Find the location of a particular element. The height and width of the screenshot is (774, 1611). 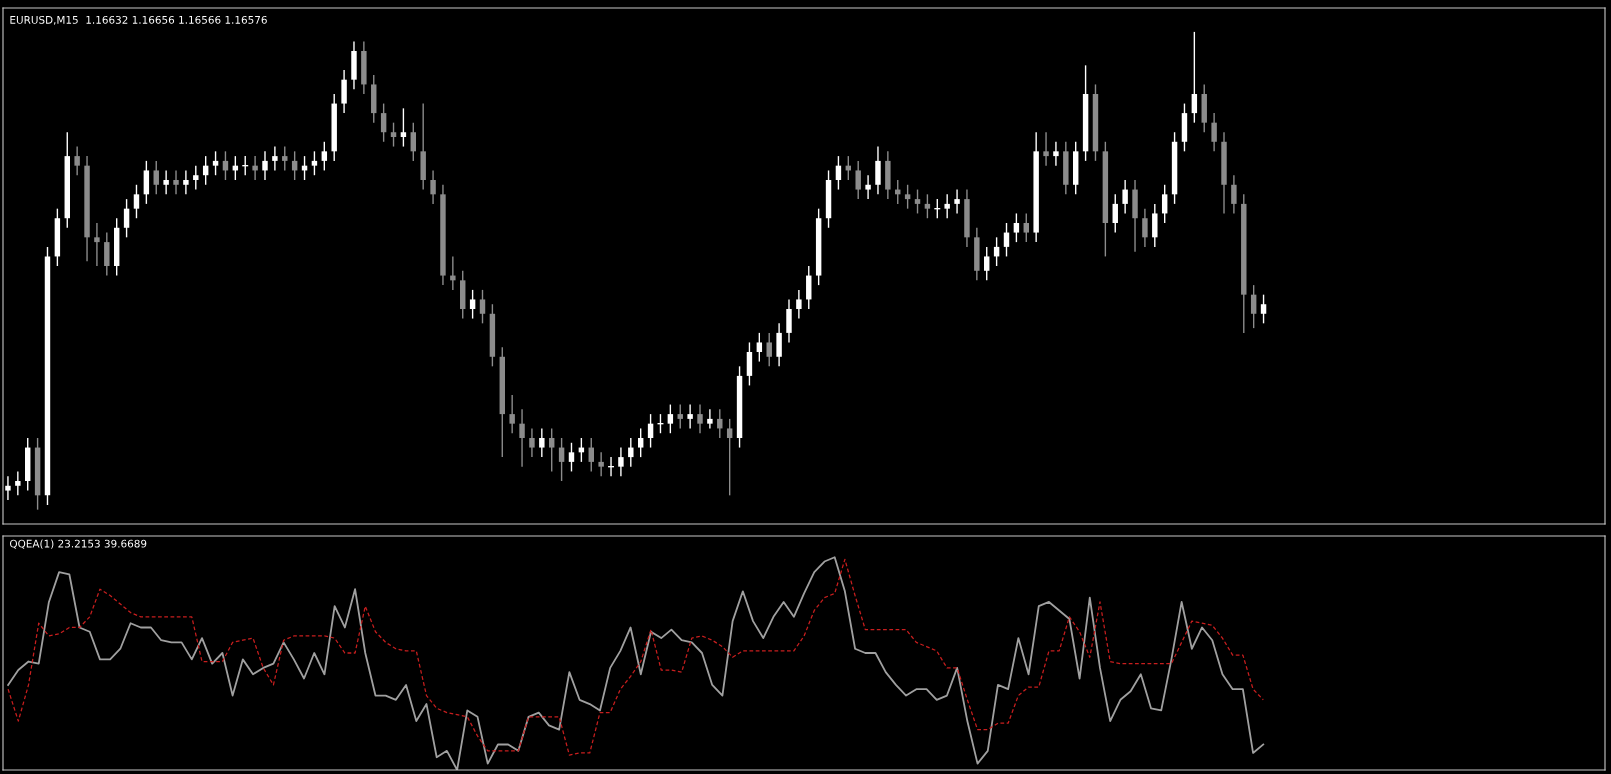

chart-title: EURUSD,M15 1.16632 1.16656 1.16566 1.16576 is located at coordinates (138, 20).